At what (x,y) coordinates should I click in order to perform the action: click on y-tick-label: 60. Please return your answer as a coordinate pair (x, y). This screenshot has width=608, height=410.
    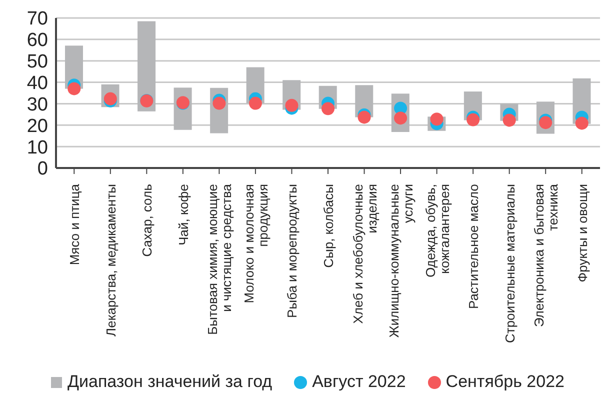
    Looking at the image, I should click on (37, 41).